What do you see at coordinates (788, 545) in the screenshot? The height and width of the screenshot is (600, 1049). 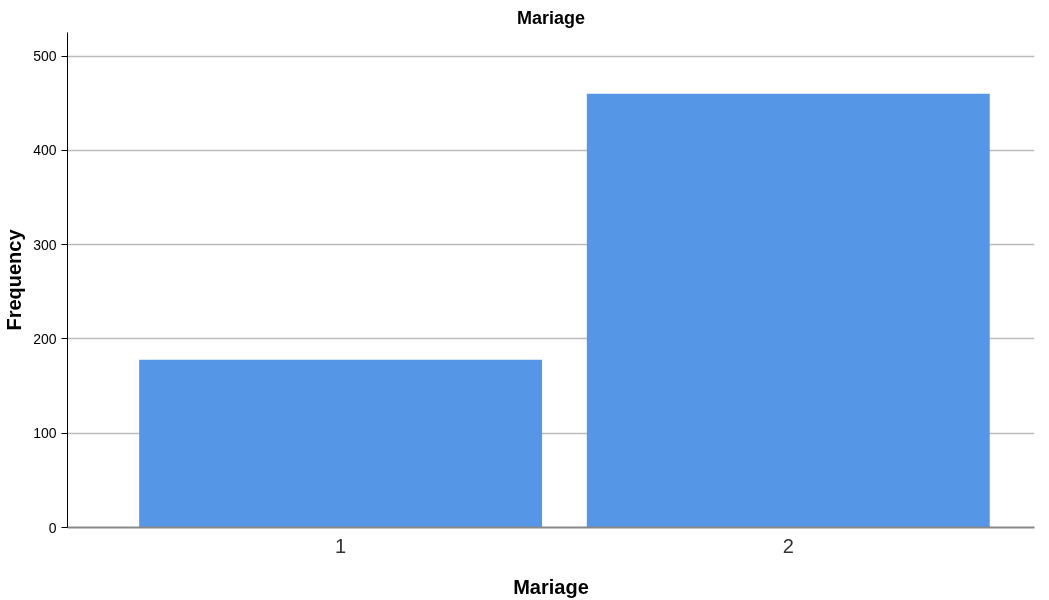 I see `x-tick-label: 2` at bounding box center [788, 545].